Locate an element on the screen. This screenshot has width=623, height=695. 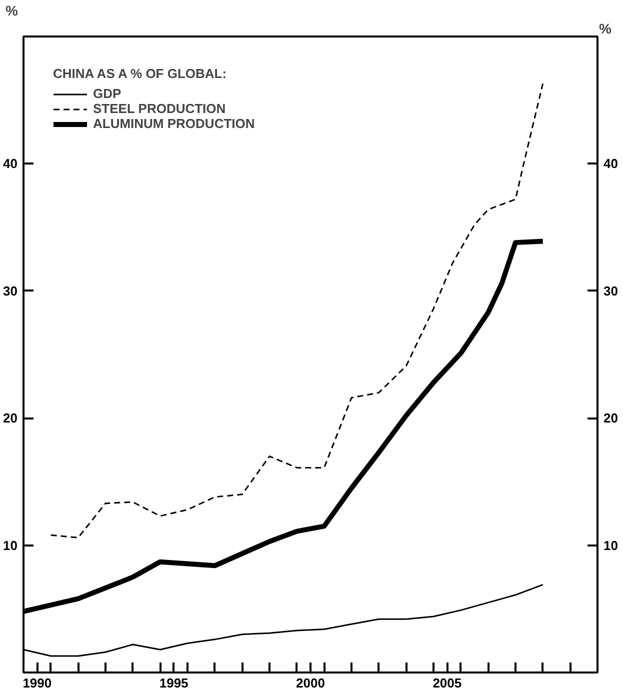
y2-axis-title: % is located at coordinates (605, 28).